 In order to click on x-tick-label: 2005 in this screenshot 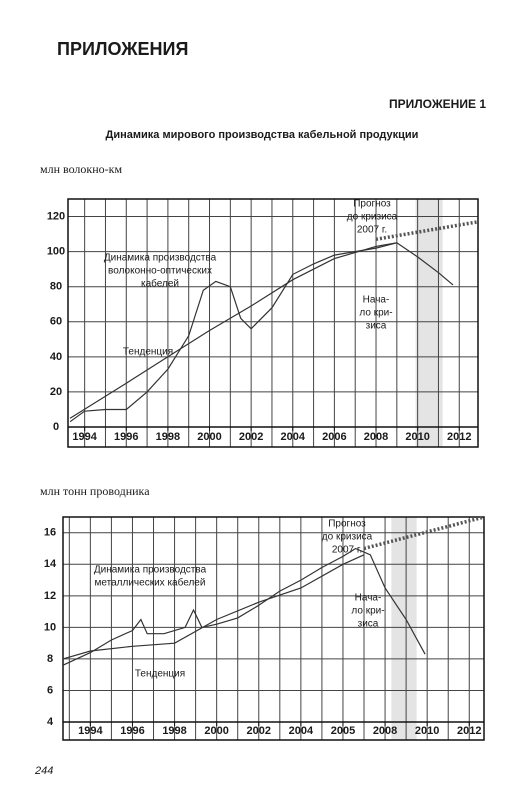, I will do `click(343, 731)`.